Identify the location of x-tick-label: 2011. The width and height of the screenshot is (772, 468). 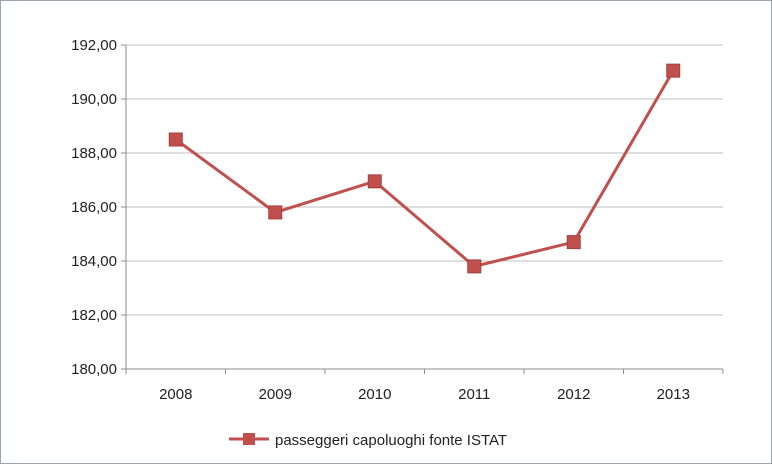
(474, 394).